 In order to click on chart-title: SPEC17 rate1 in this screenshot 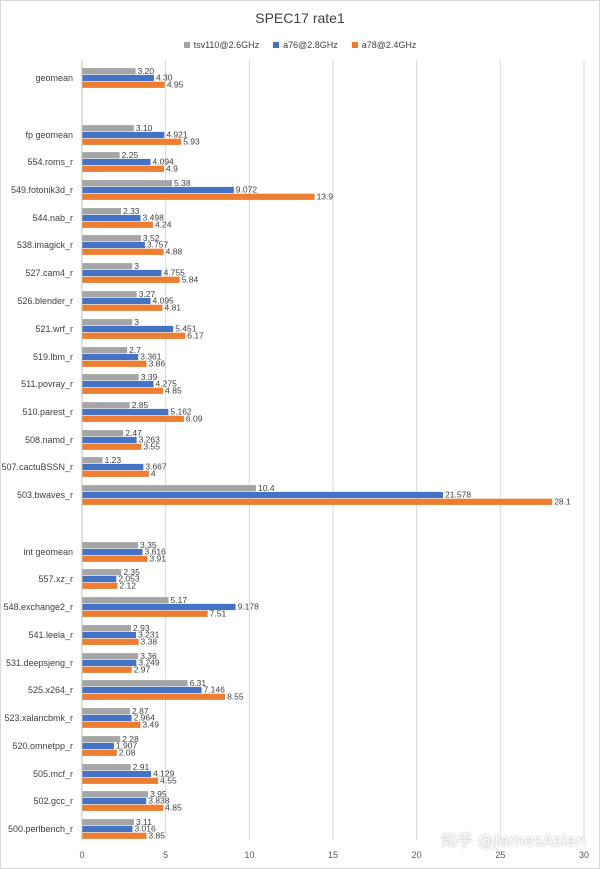, I will do `click(300, 18)`.